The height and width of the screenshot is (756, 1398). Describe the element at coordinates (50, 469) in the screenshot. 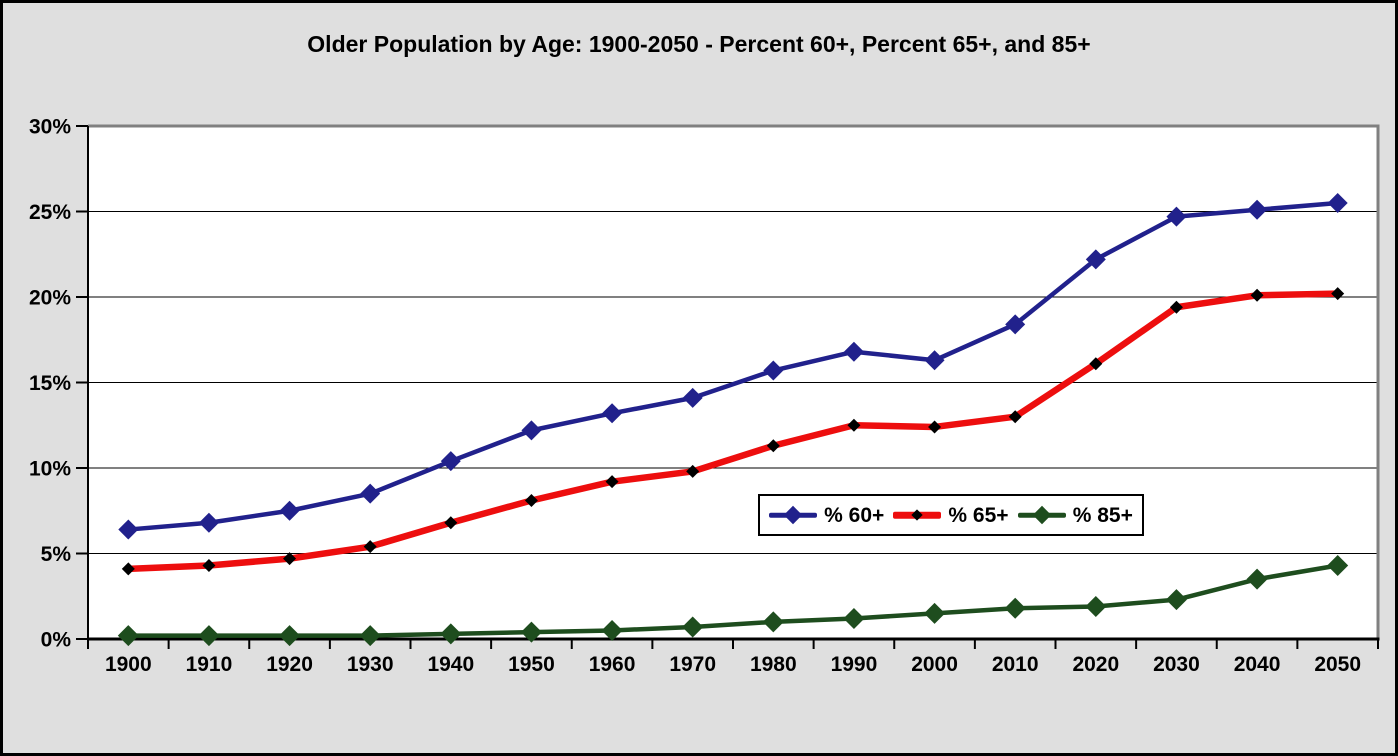

I see `y-tick-label: 10%` at that location.